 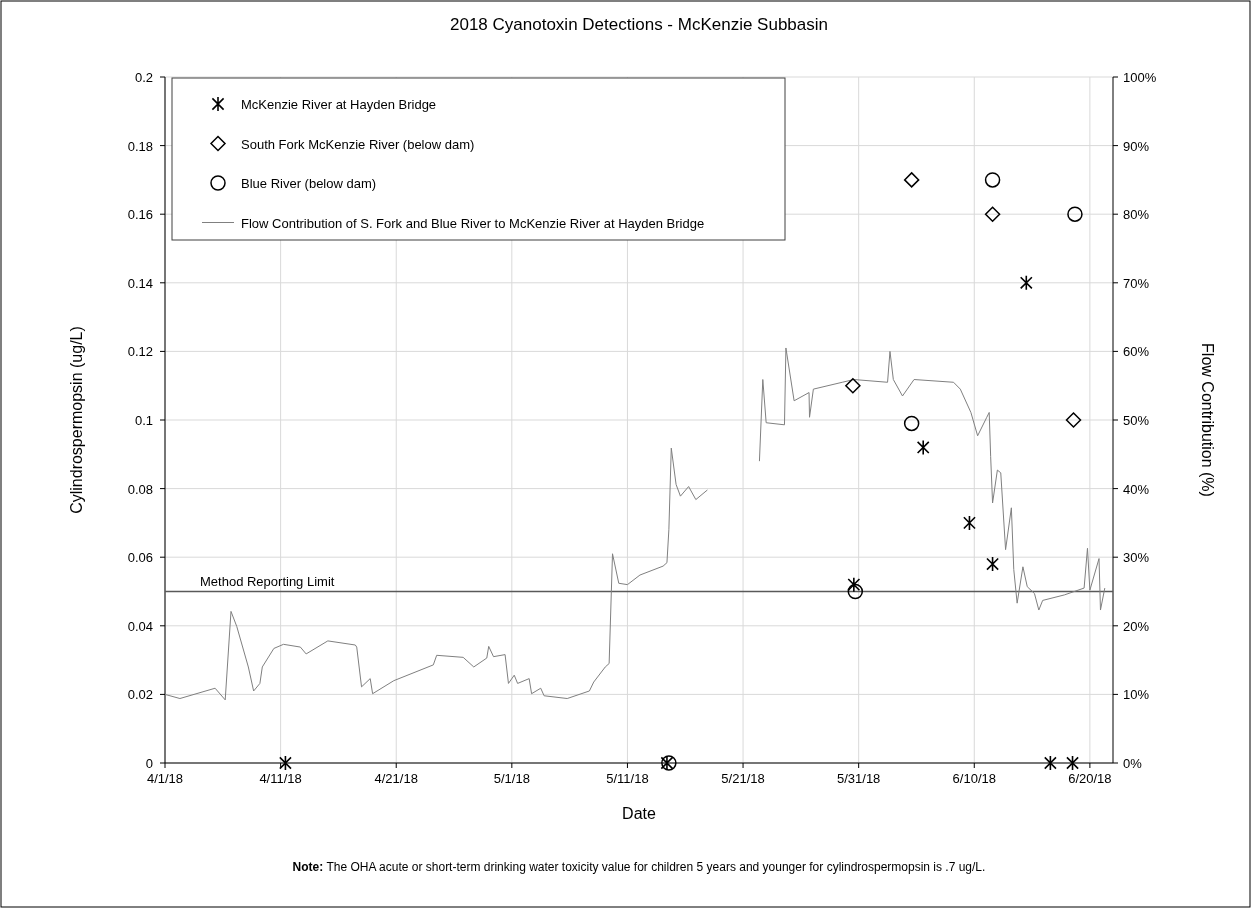 I want to click on y-tick-label: 0.14, so click(x=140, y=283).